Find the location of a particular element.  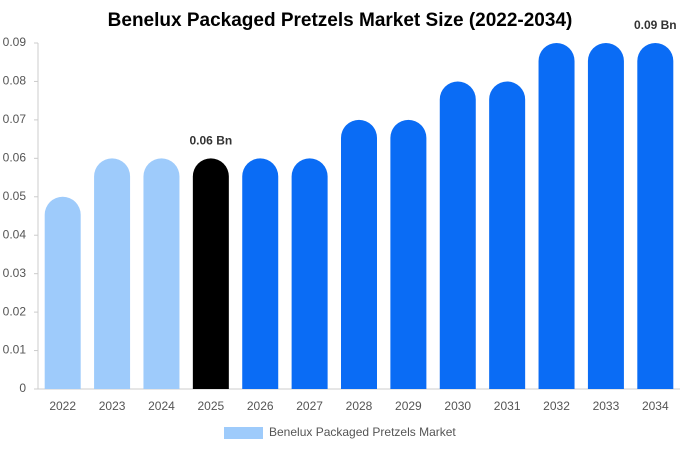

x-tick-label: 2031 is located at coordinates (507, 406).